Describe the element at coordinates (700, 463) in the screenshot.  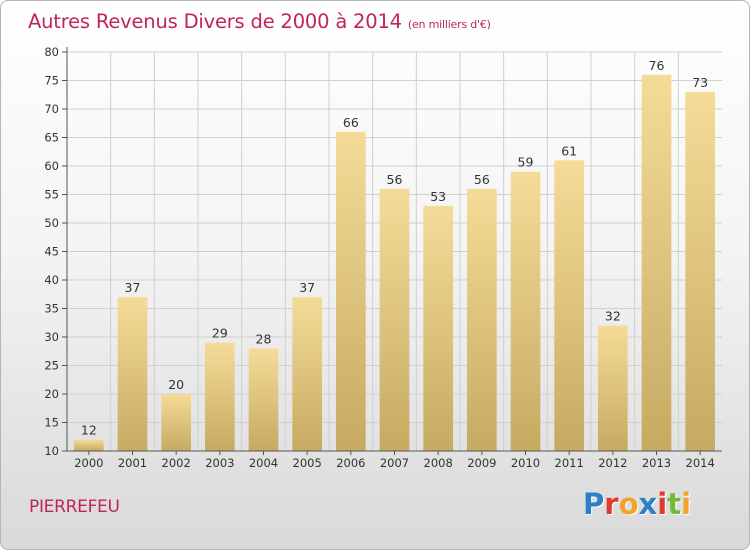
I see `x-tick-label: 2014` at that location.